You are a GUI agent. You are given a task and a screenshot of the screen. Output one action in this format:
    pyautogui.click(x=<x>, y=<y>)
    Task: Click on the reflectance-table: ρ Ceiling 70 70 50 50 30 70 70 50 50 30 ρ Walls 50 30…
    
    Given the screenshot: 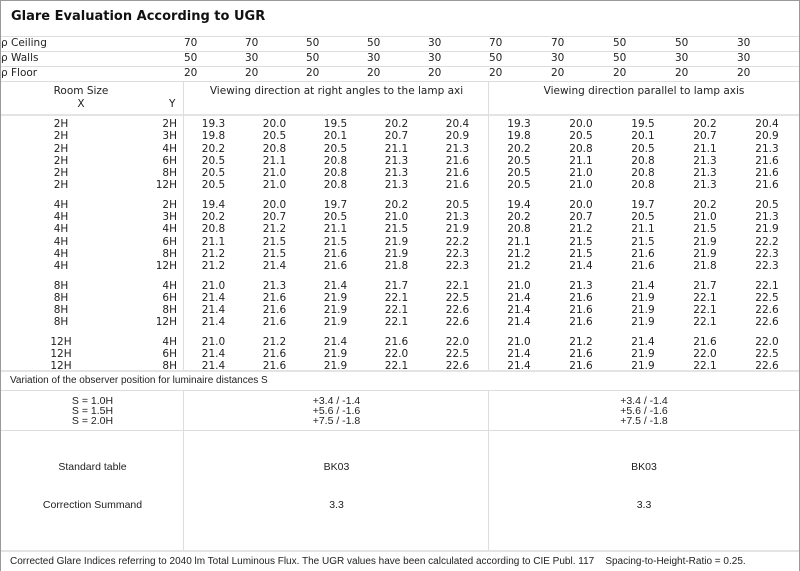 What is the action you would take?
    pyautogui.click(x=400, y=58)
    